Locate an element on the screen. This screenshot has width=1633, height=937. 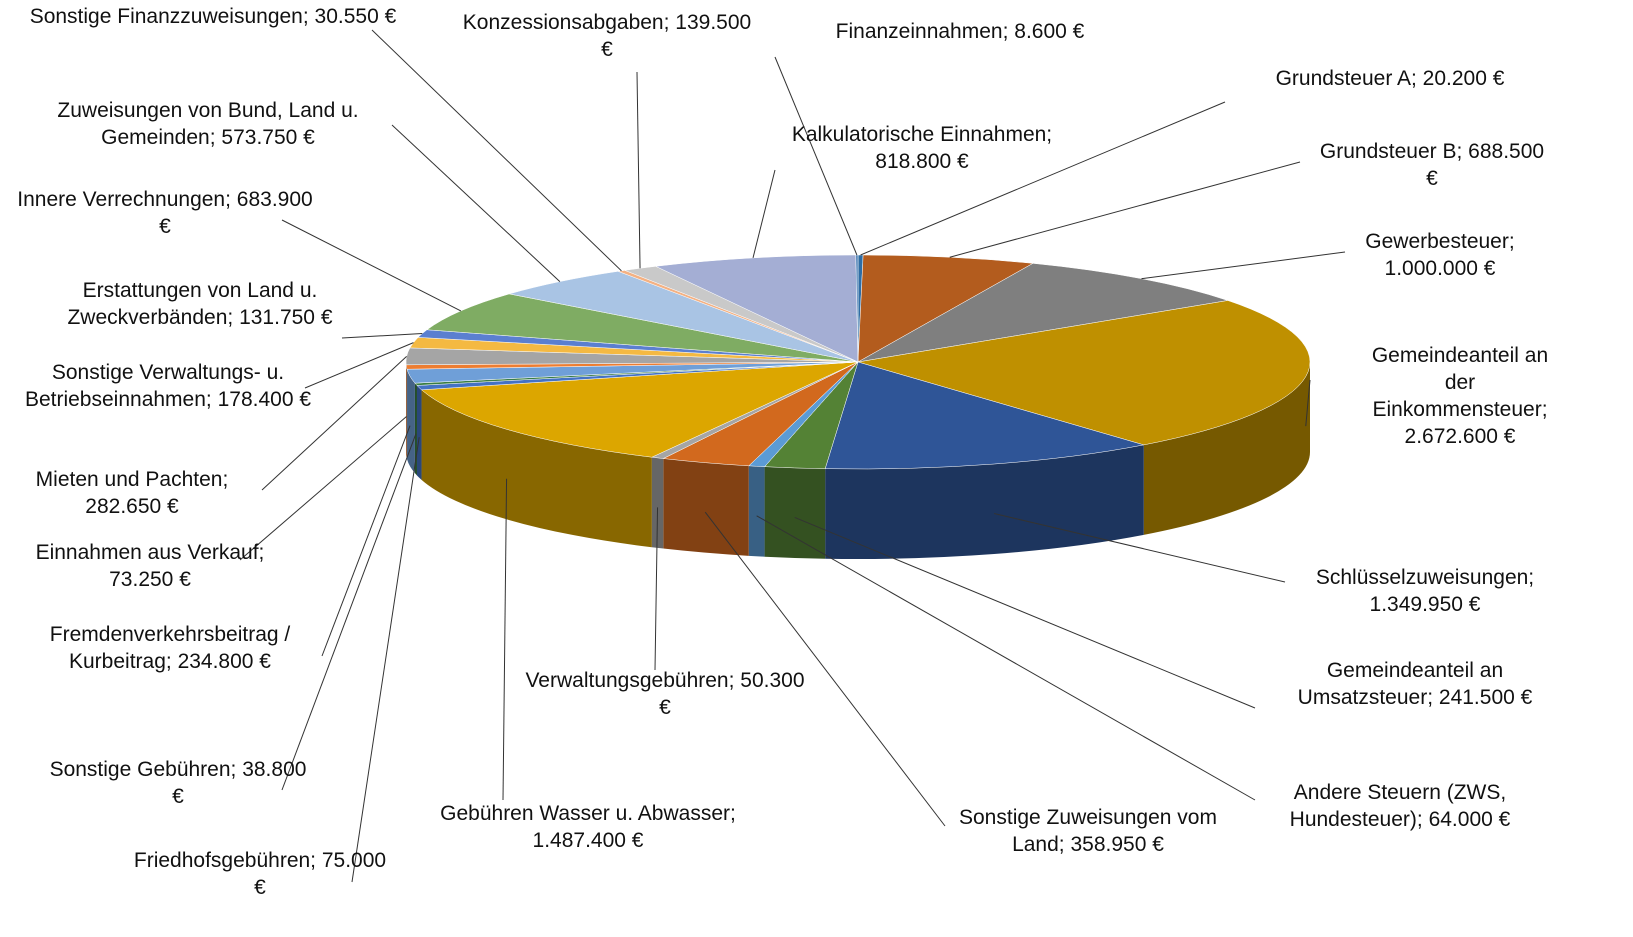
value-label: 1.000.000 € is located at coordinates (1440, 268).